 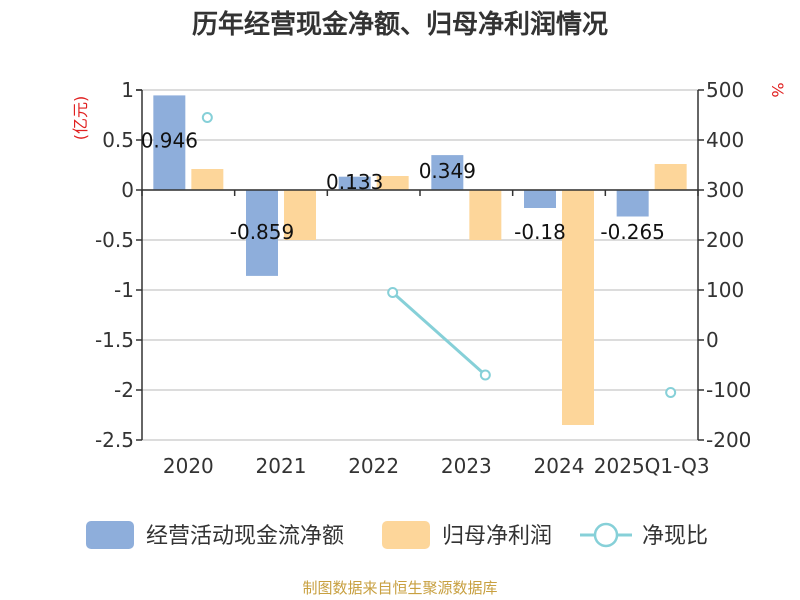 What do you see at coordinates (110, 535) in the screenshot?
I see `legend-swatch-cashflow` at bounding box center [110, 535].